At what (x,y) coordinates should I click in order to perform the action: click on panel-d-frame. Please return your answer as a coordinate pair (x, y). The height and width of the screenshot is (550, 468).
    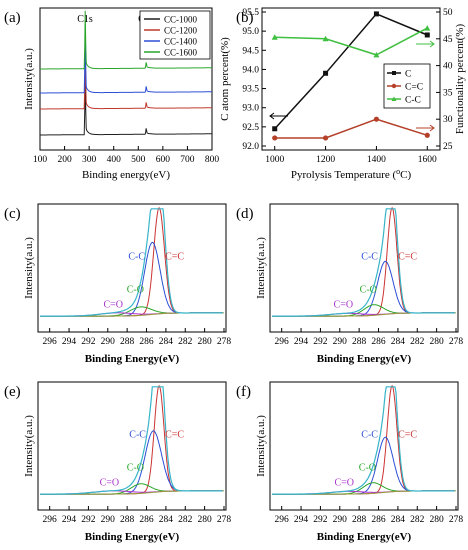
    Looking at the image, I should click on (364, 268).